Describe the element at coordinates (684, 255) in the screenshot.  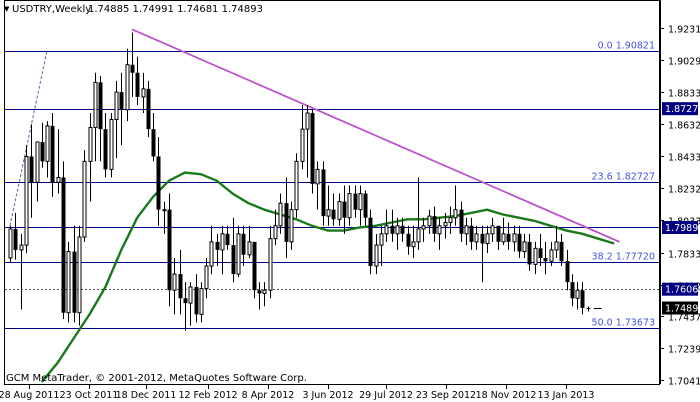
I see `price-axis-label: 1.78330` at that location.